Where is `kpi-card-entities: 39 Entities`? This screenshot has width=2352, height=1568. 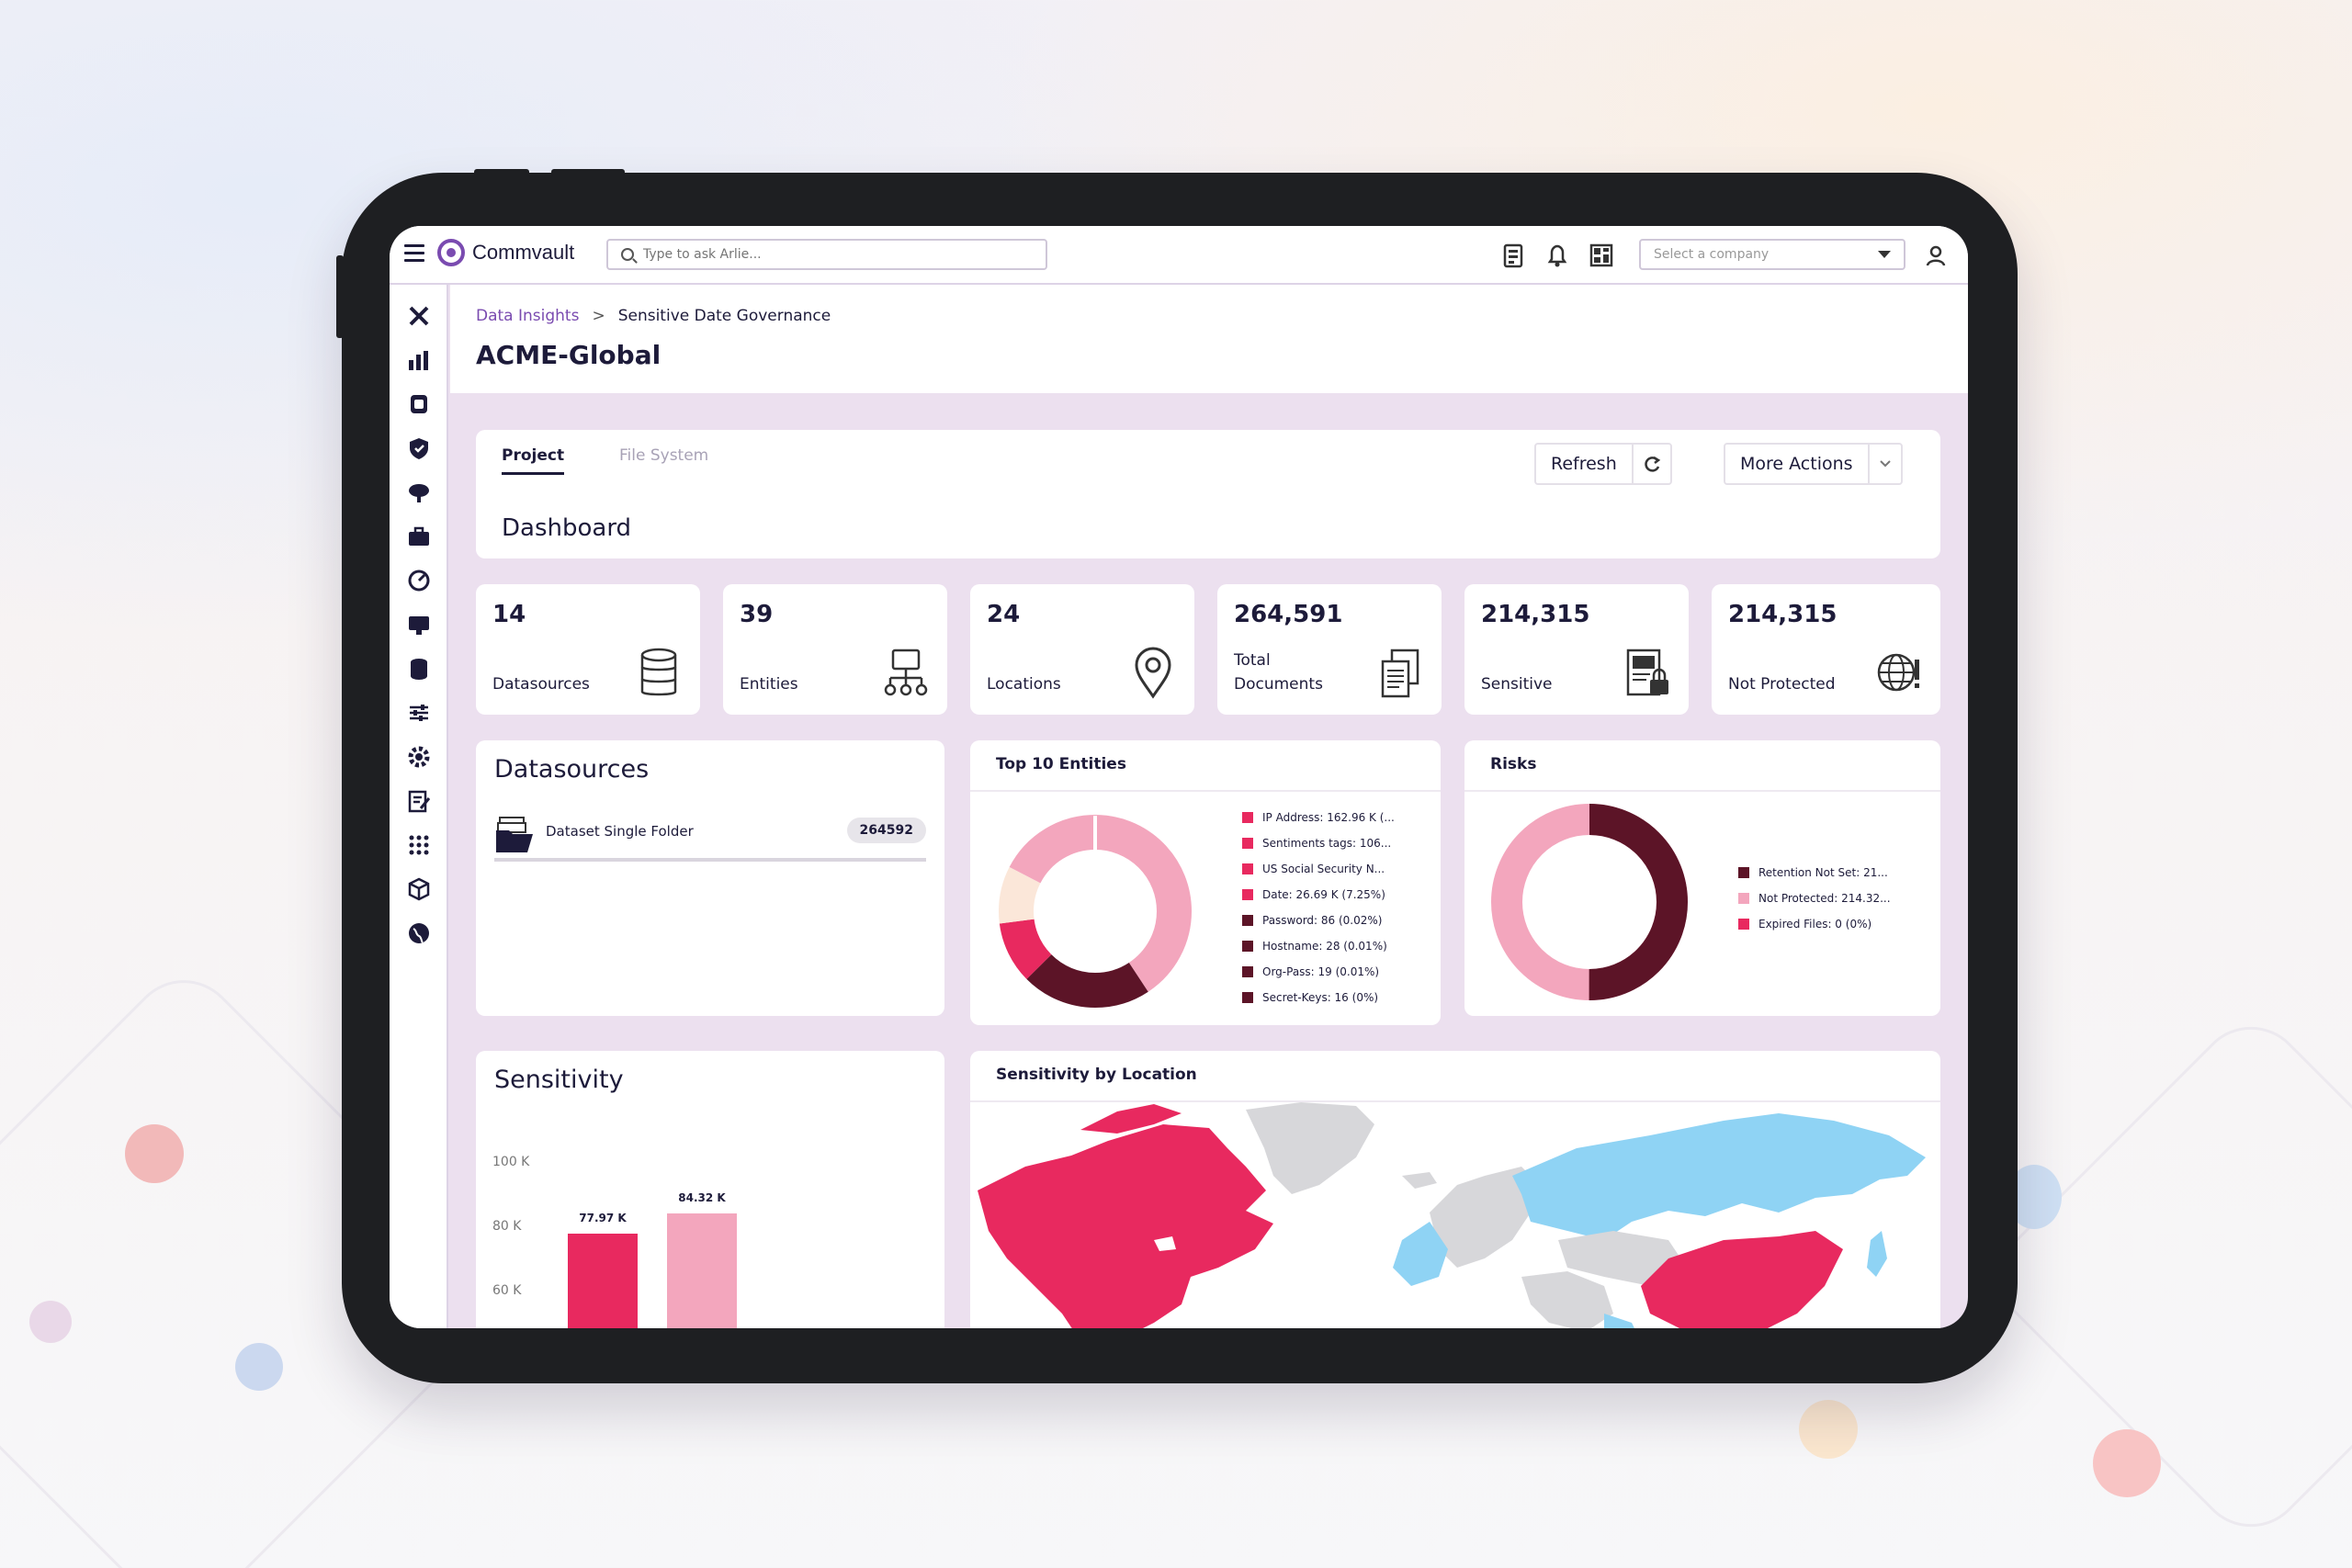 kpi-card-entities: 39 Entities is located at coordinates (835, 649).